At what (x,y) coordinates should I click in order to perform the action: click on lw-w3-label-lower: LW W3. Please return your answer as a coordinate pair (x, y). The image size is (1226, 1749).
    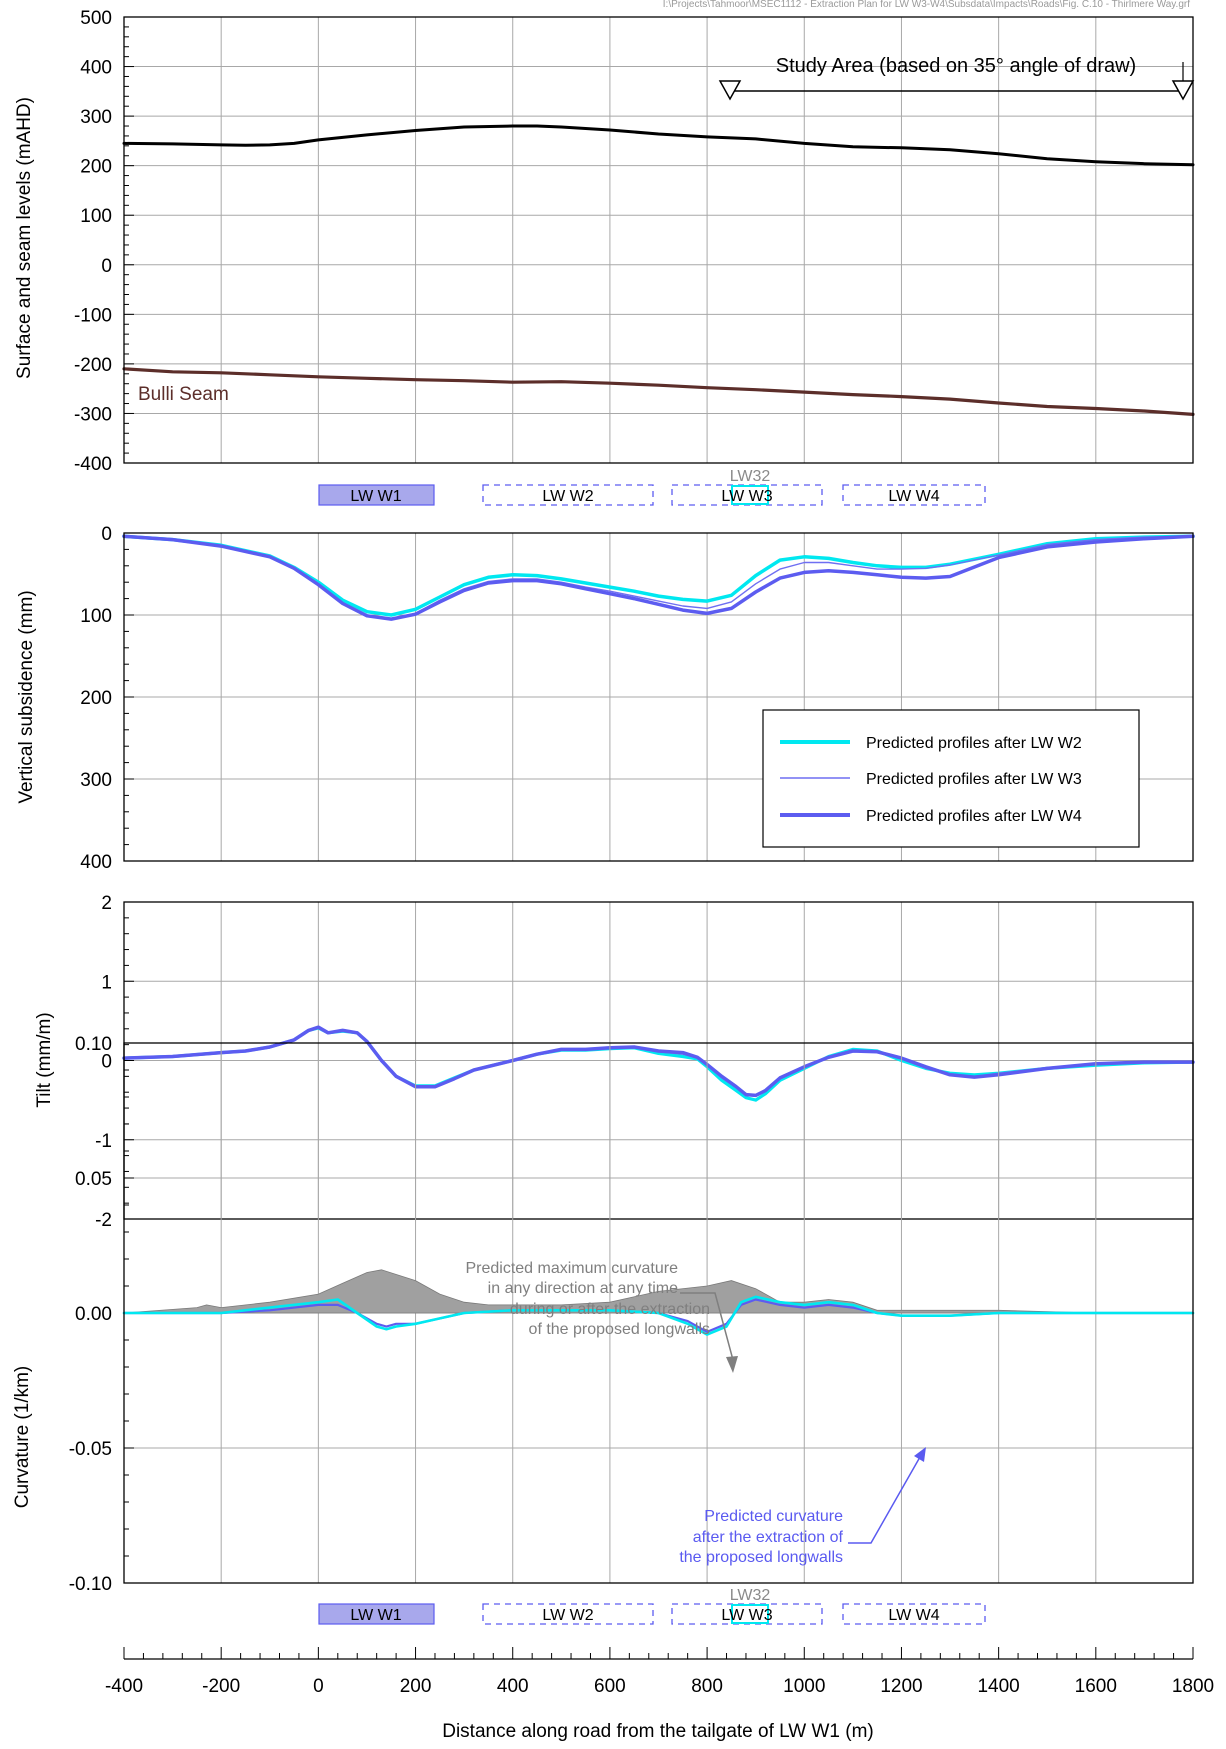
    Looking at the image, I should click on (746, 1615).